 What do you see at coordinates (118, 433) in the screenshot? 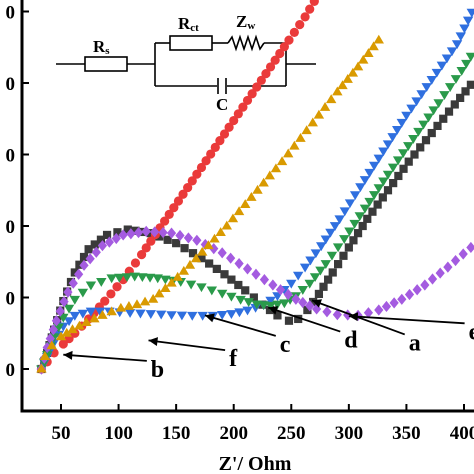
I see `x-tick-label: 100` at bounding box center [118, 433].